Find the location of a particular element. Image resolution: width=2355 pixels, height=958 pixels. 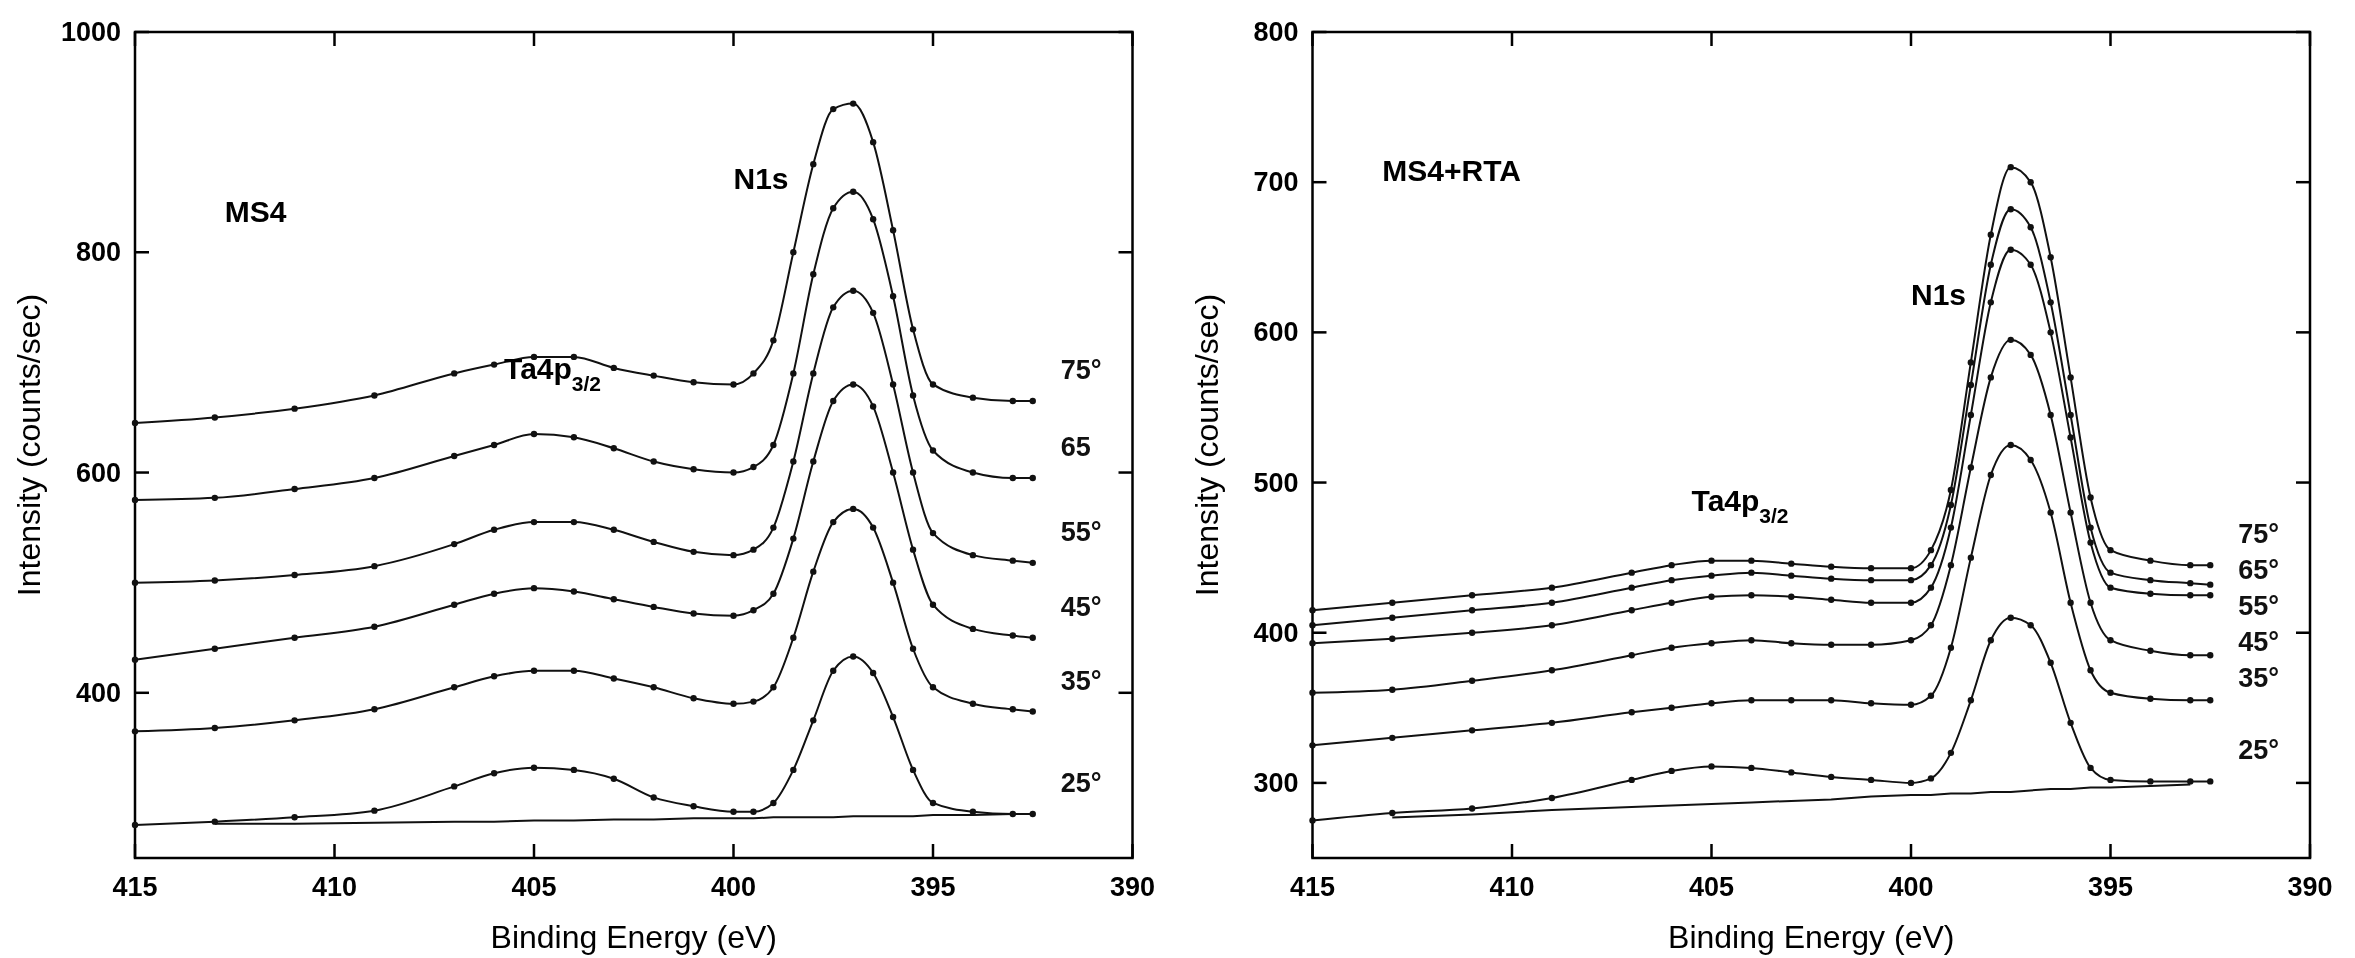

annotation: MS4 is located at coordinates (255, 211).